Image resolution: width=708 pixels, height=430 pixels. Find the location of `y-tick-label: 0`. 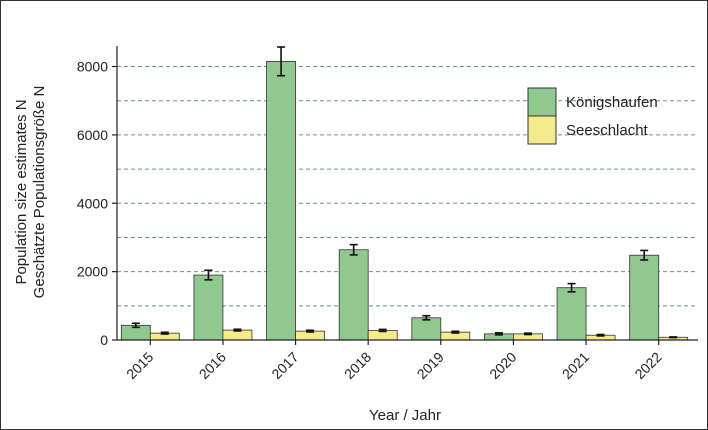

y-tick-label: 0 is located at coordinates (104, 340).